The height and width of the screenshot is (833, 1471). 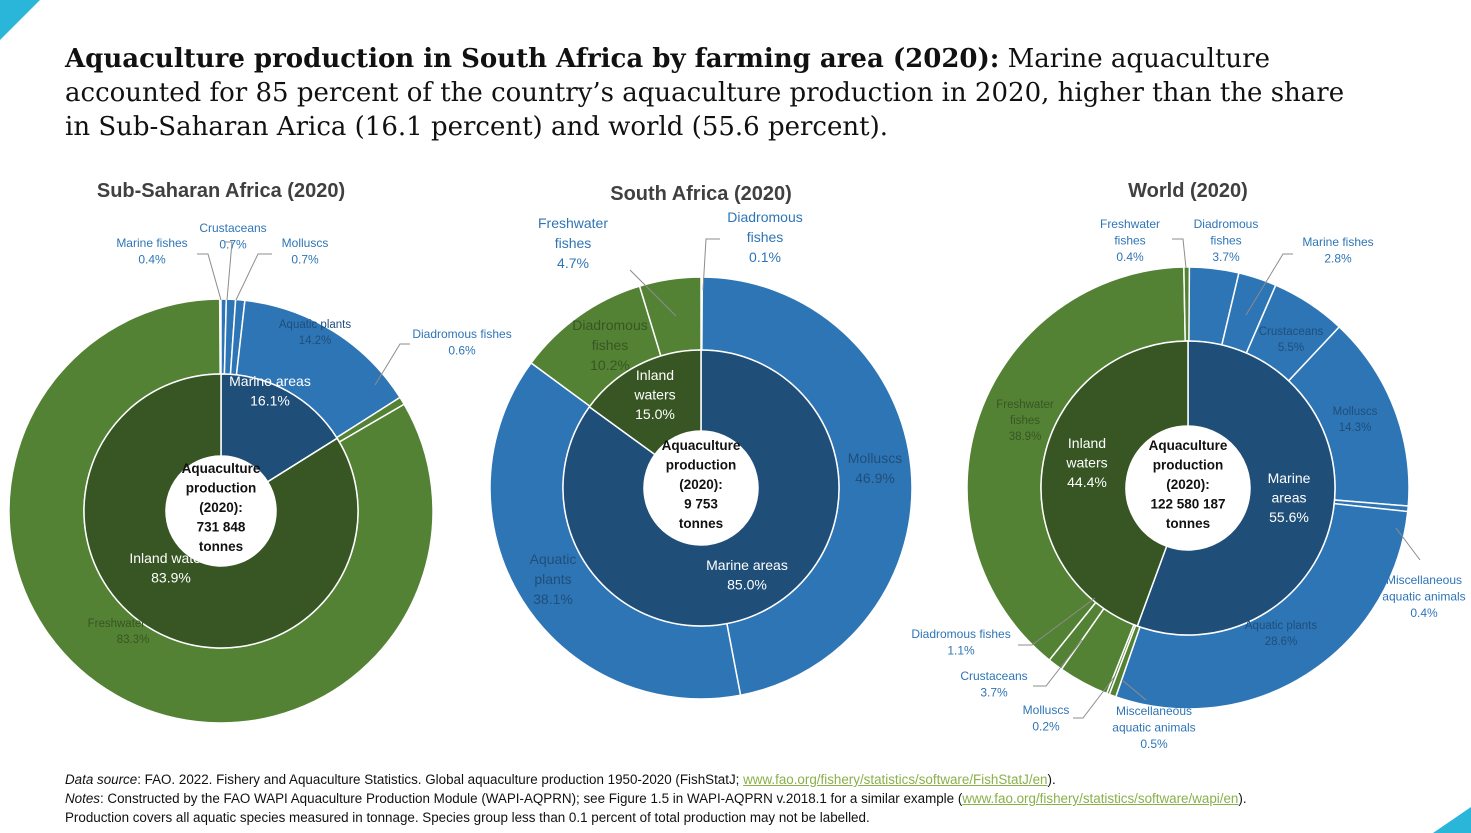 What do you see at coordinates (1355, 420) in the screenshot?
I see `outer-label-molluscs: Molluscs 14.3%` at bounding box center [1355, 420].